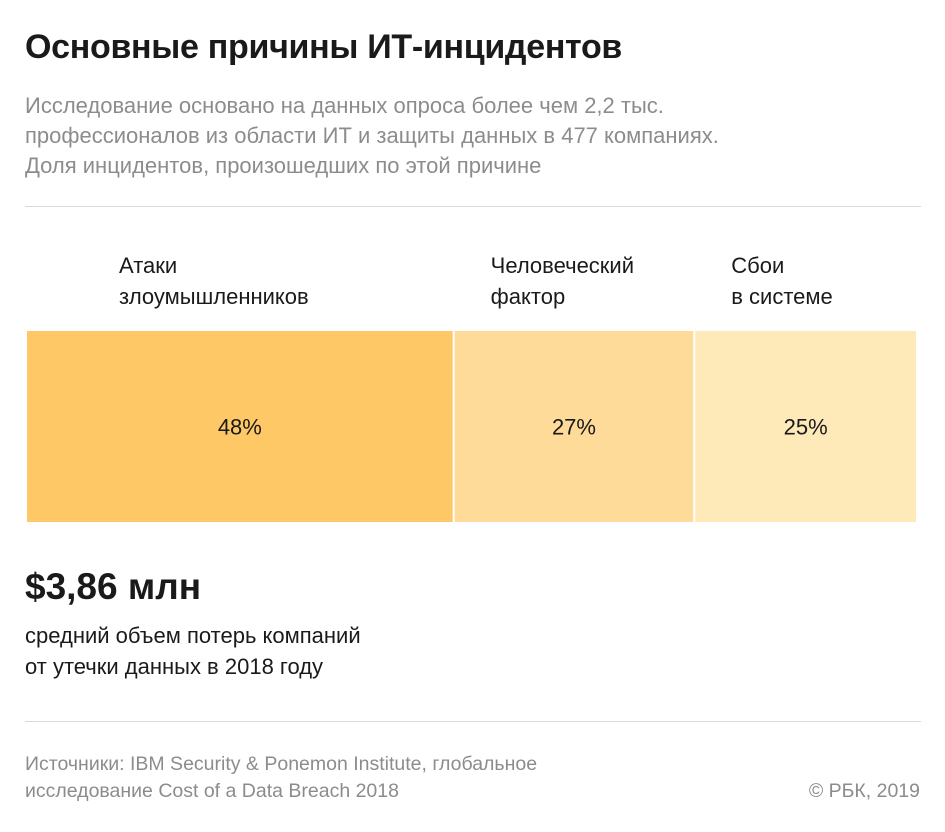 The width and height of the screenshot is (945, 832). I want to click on chart-title: Основные причины ИТ-инцидентов, so click(324, 47).